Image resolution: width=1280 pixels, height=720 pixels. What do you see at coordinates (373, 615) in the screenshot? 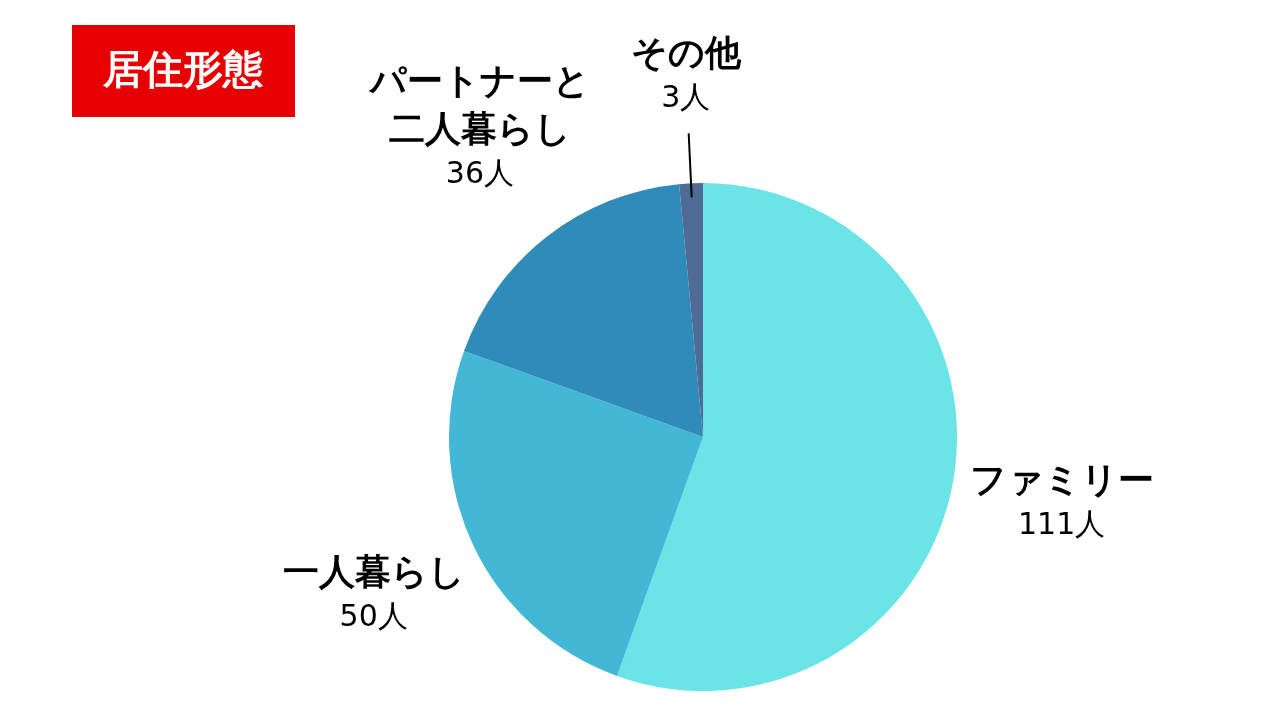
I see `data-label: 50人` at bounding box center [373, 615].